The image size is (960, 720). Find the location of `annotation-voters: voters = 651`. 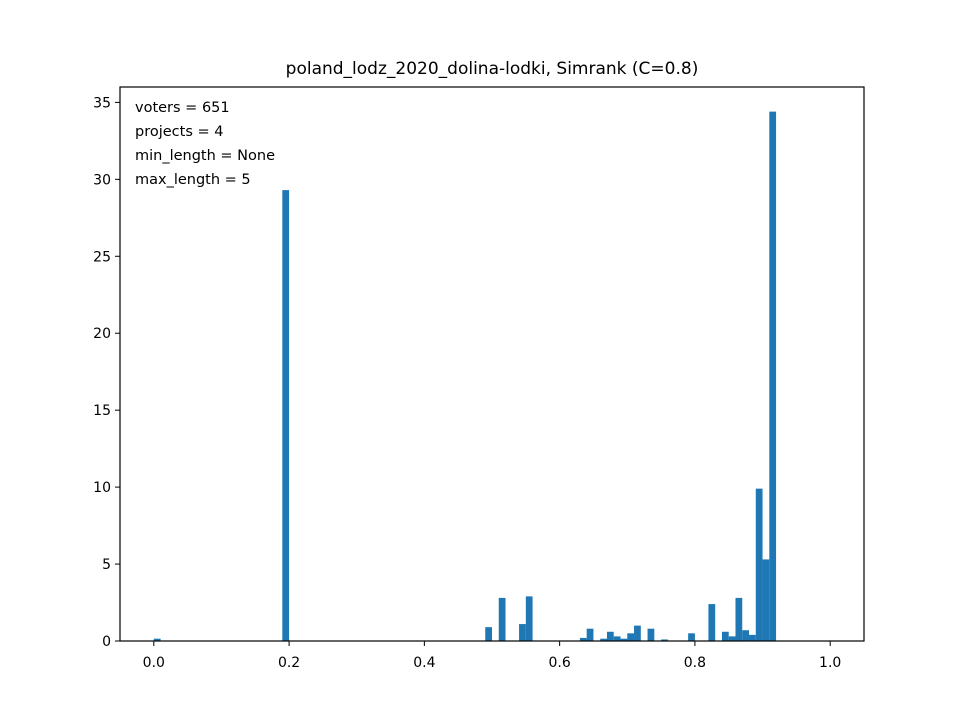

annotation-voters: voters = 651 is located at coordinates (182, 108).